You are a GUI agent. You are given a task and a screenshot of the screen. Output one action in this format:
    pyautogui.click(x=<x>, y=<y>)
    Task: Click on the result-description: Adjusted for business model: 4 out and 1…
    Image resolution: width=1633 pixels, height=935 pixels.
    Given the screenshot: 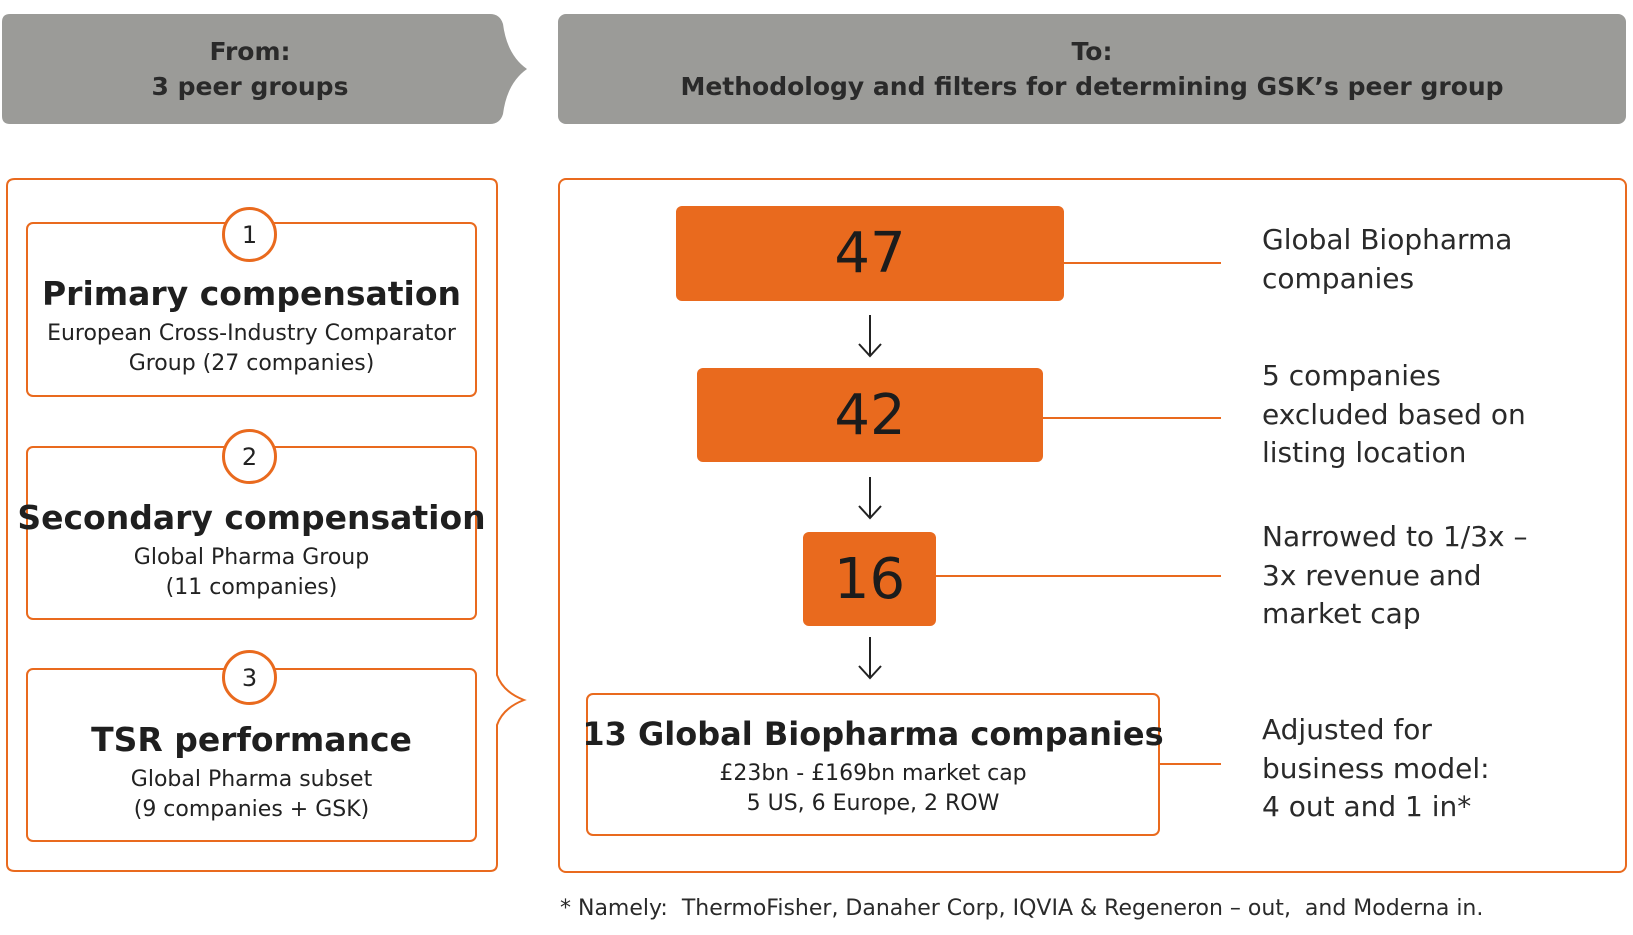 What is the action you would take?
    pyautogui.click(x=1376, y=769)
    